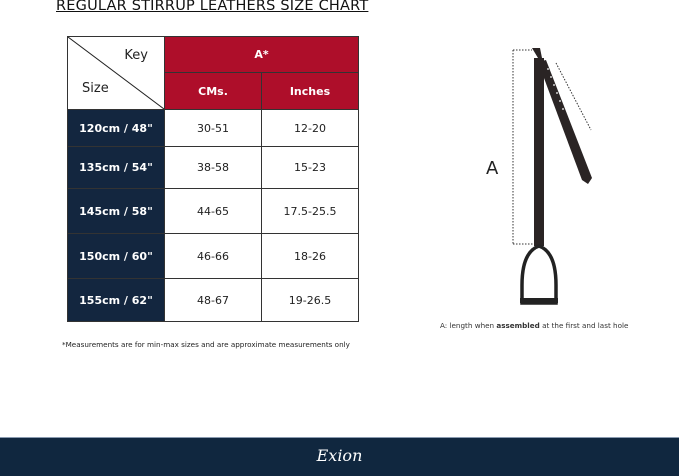 This screenshot has height=476, width=679. I want to click on inches-cell: 19-26.5, so click(310, 300).